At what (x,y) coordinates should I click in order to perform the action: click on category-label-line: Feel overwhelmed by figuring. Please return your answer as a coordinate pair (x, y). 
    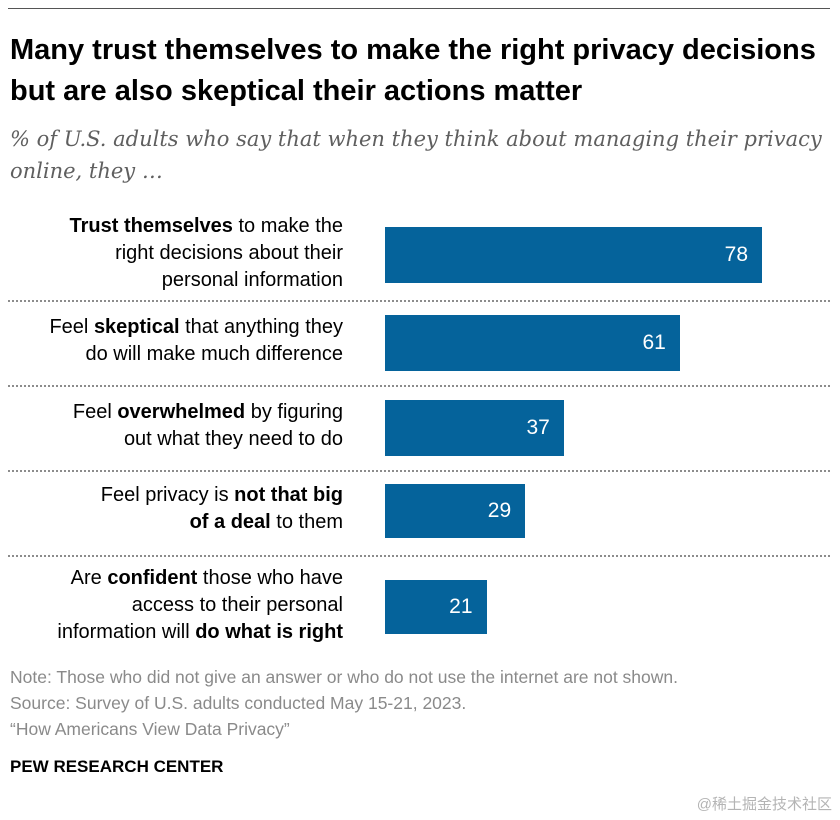
    Looking at the image, I should click on (208, 412).